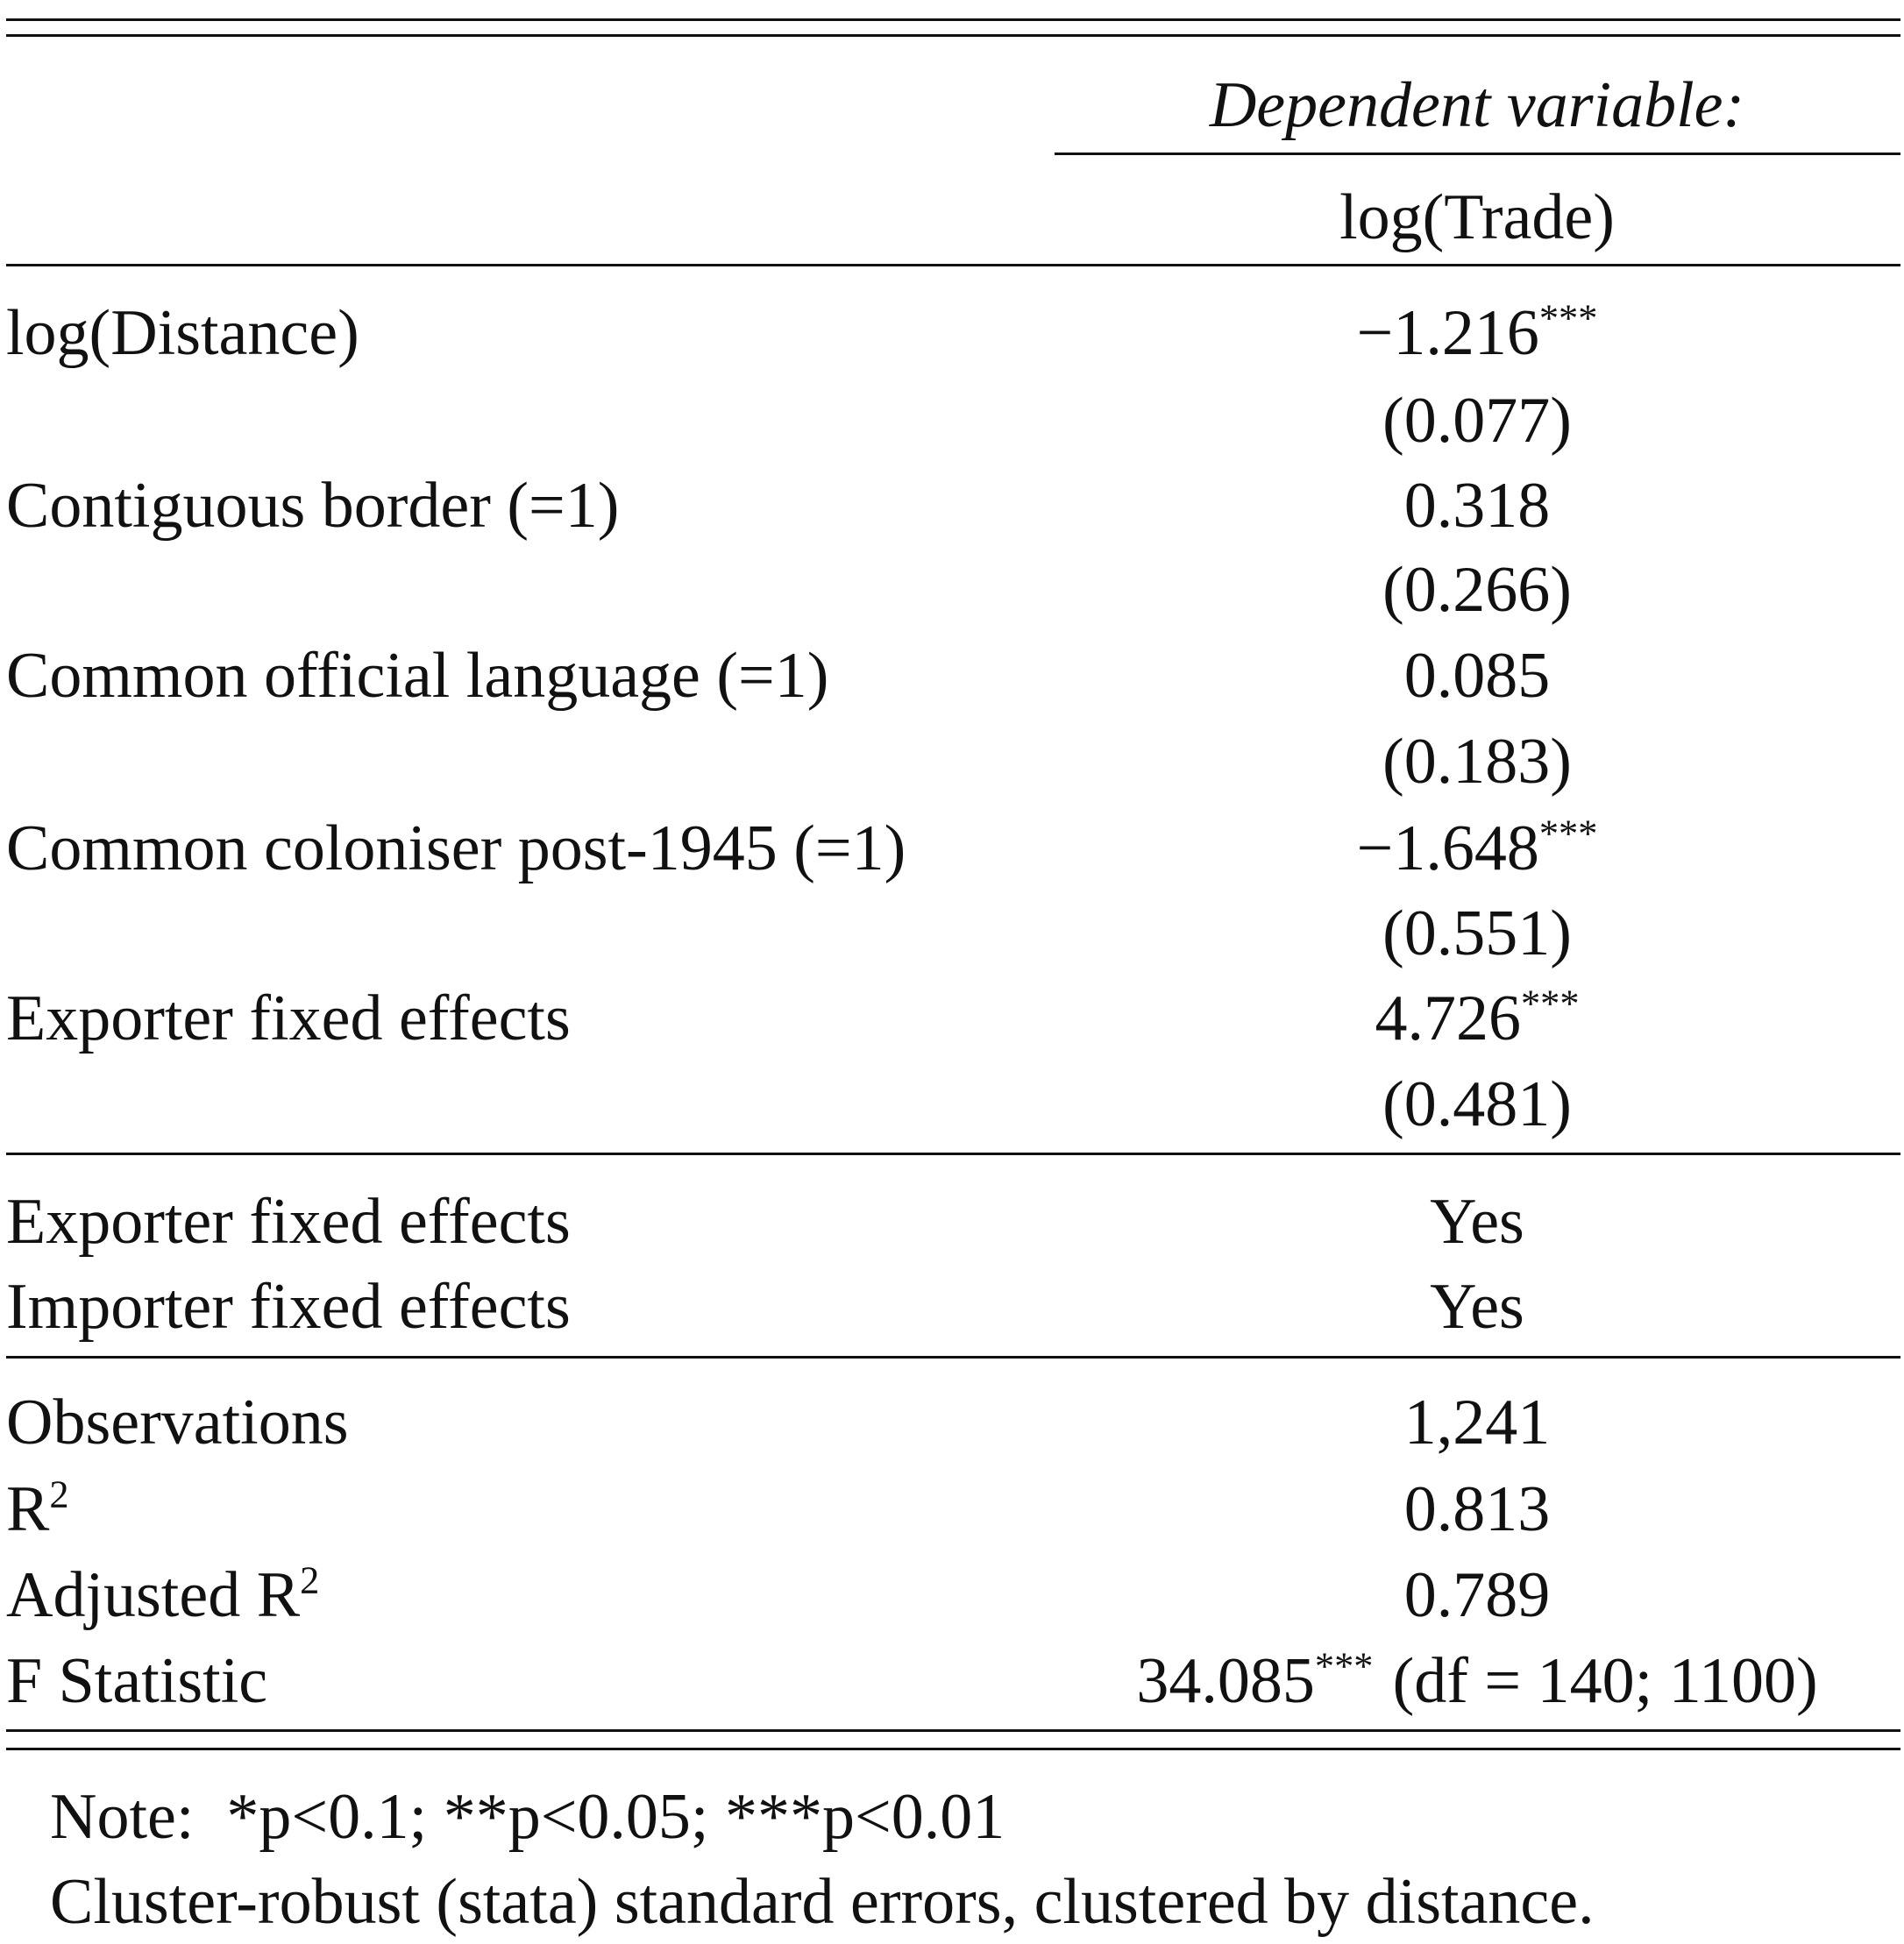 This screenshot has height=1944, width=1904. I want to click on statistic-value: 34.085*** (df = 140; 1100), so click(1476, 1680).